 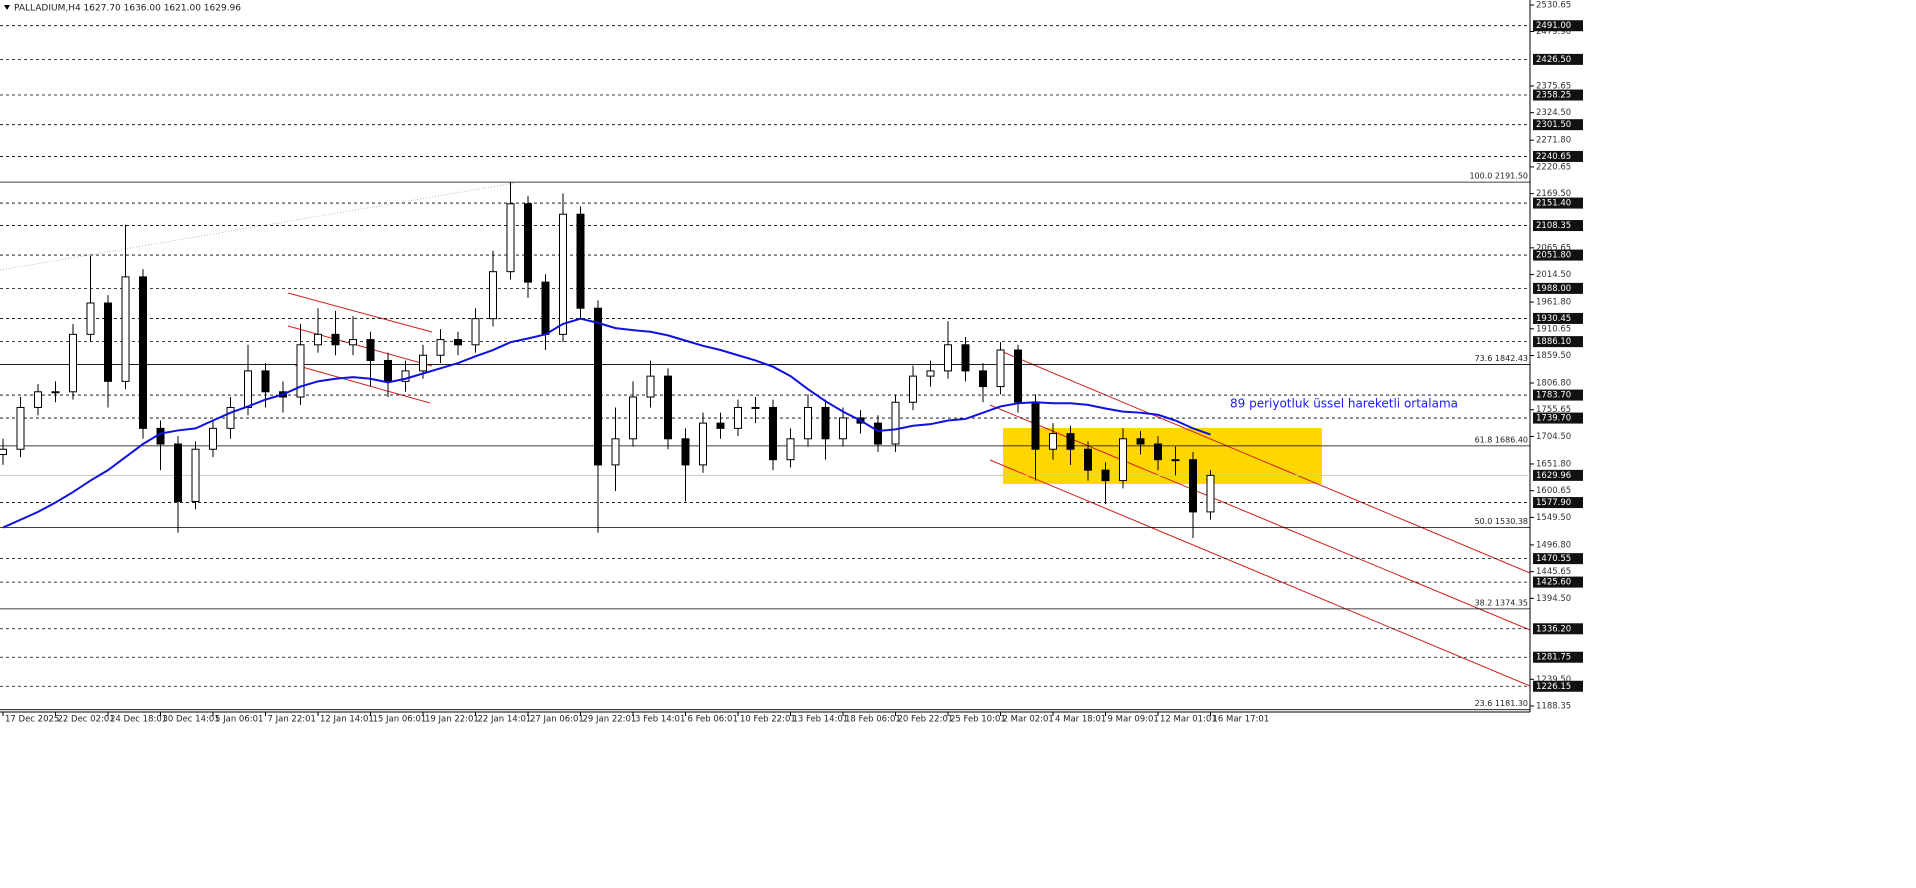 I want to click on level-label: 1783.70, so click(x=1553, y=396).